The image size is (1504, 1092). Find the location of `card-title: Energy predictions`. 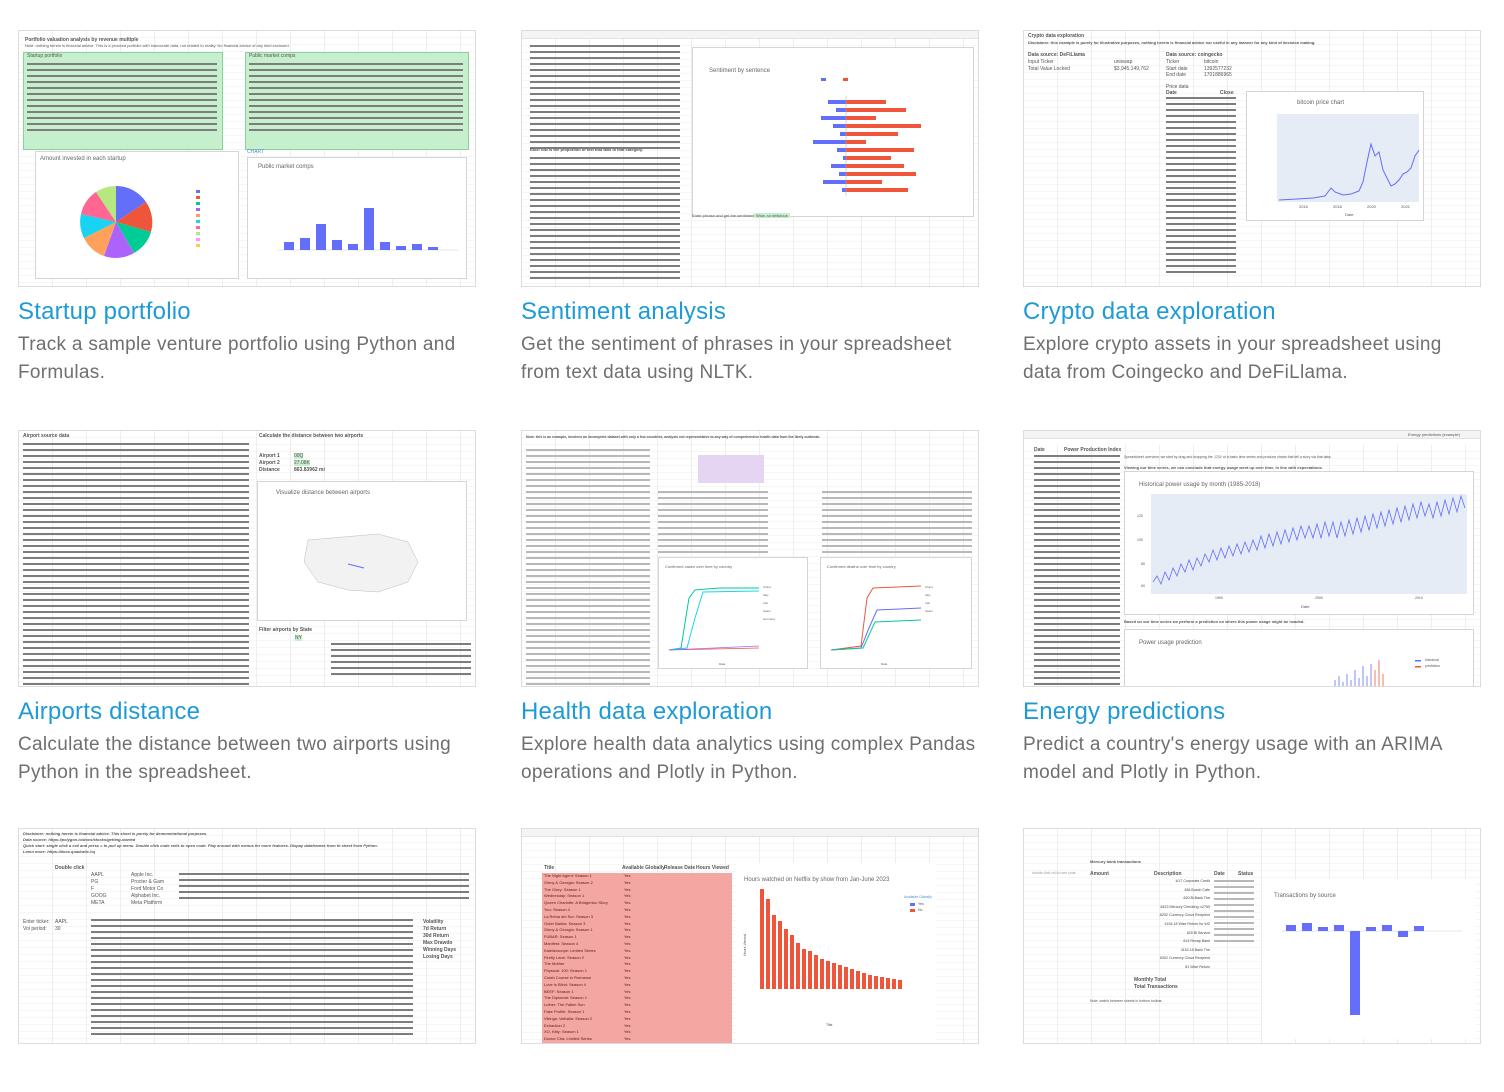

card-title: Energy predictions is located at coordinates (1124, 711).